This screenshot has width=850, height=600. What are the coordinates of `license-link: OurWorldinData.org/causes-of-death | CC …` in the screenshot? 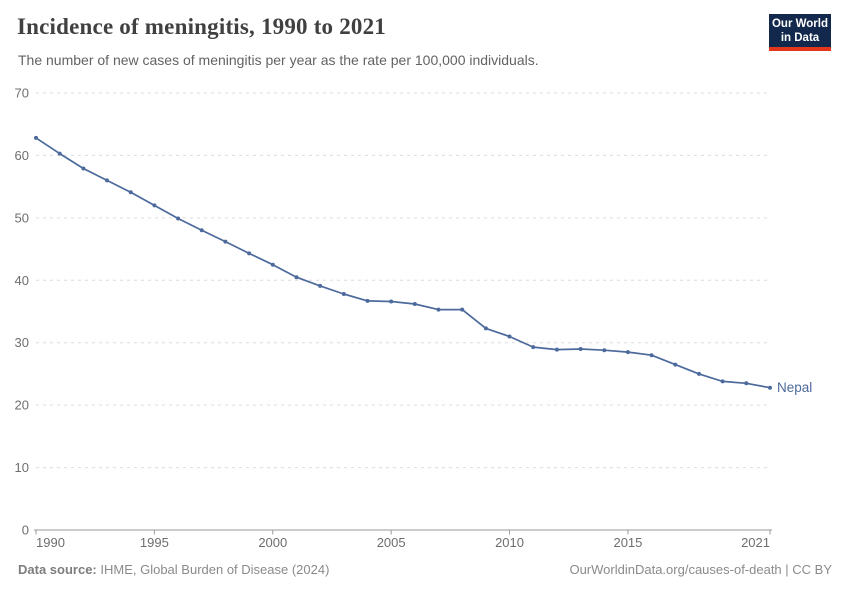 It's located at (700, 569).